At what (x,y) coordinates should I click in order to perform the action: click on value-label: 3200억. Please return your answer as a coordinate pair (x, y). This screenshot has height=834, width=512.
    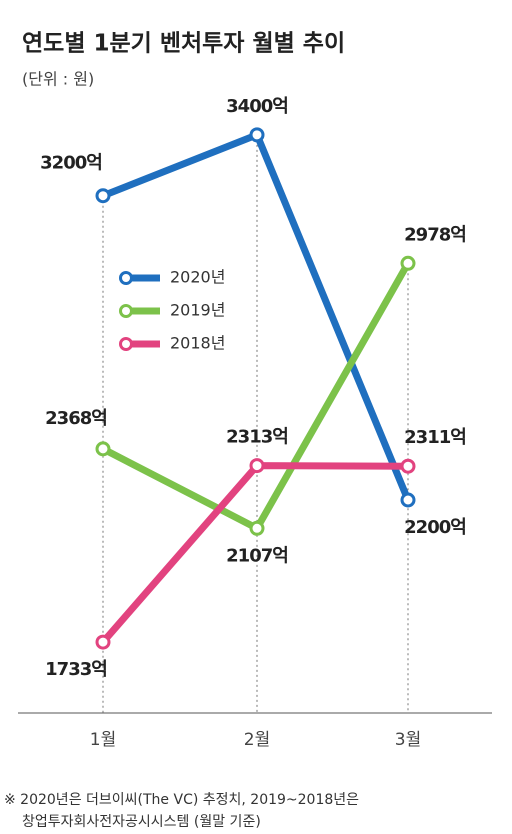
    Looking at the image, I should click on (71, 163).